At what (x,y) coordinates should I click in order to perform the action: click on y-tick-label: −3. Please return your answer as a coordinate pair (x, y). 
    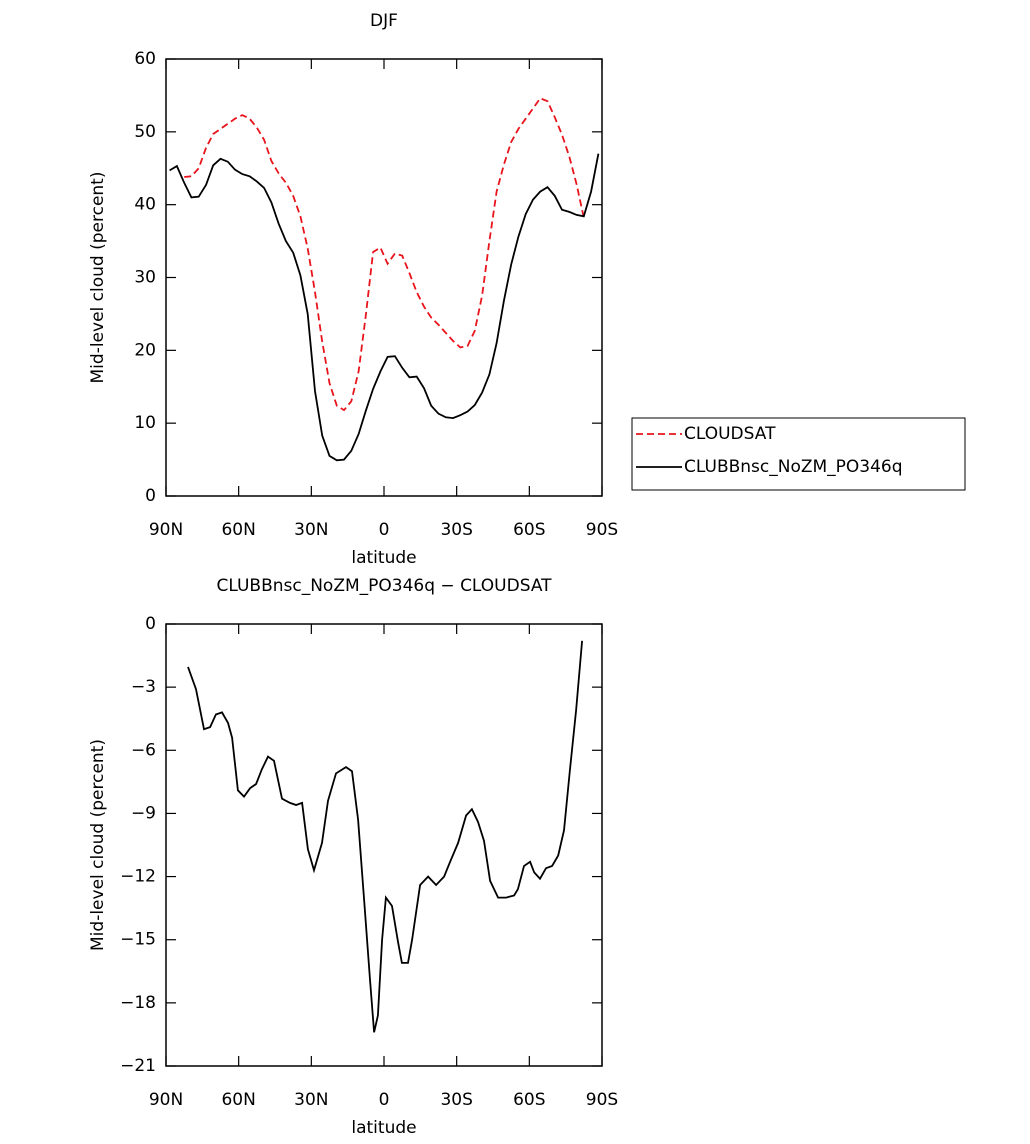
    Looking at the image, I should click on (143, 687).